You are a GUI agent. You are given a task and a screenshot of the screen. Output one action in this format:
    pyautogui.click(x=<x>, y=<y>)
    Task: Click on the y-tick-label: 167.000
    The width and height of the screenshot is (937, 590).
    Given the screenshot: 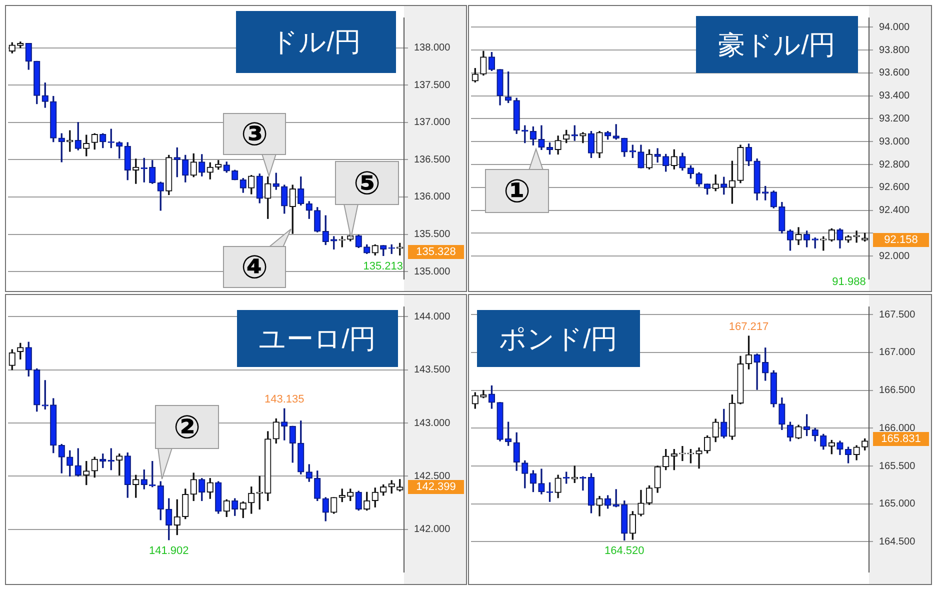 What is the action you would take?
    pyautogui.click(x=897, y=352)
    